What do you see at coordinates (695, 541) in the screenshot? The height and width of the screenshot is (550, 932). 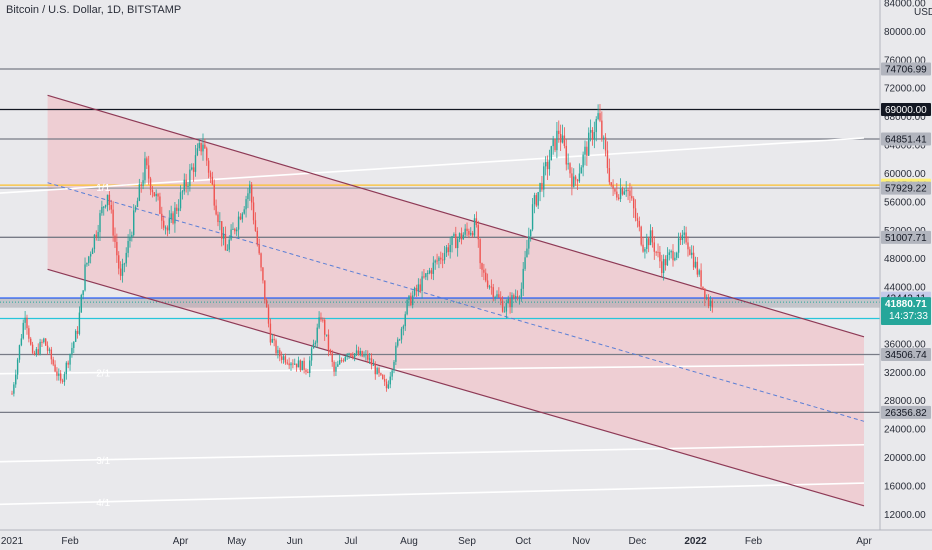 I see `x-tick-label: 2022` at bounding box center [695, 541].